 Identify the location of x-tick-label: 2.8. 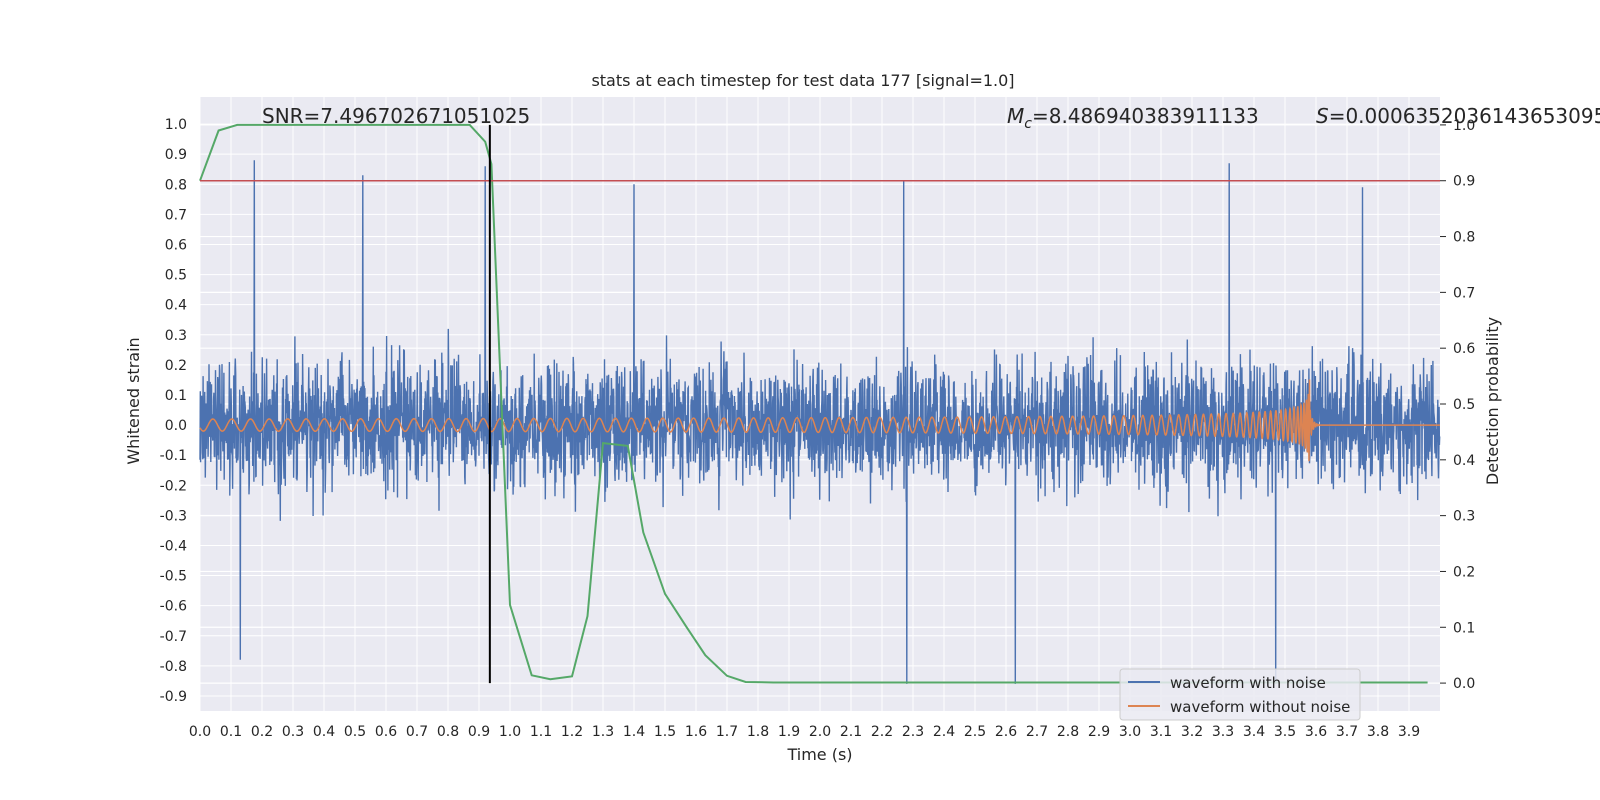
(1068, 732).